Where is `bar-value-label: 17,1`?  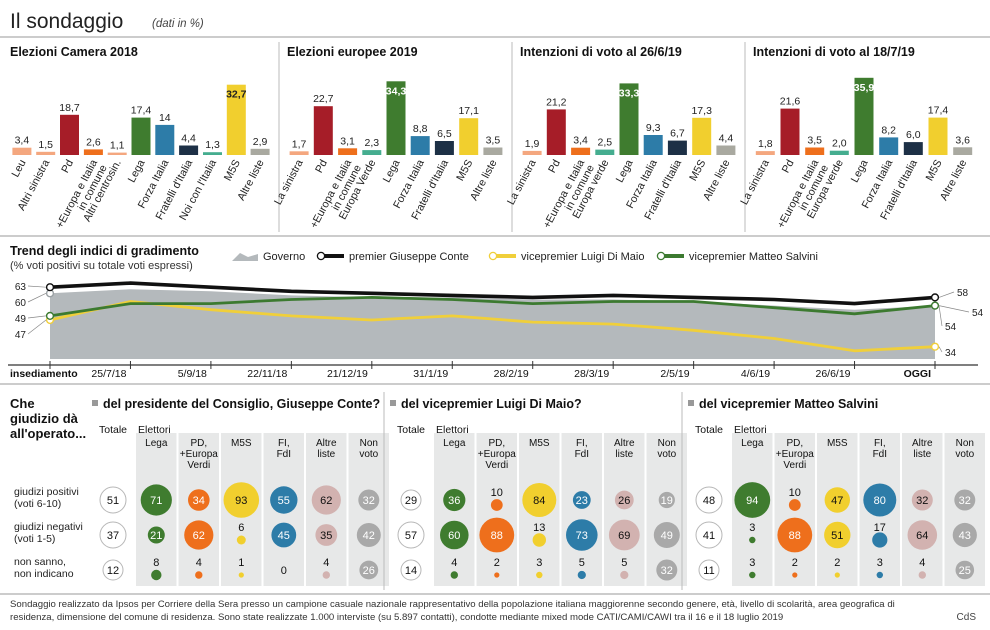 bar-value-label: 17,1 is located at coordinates (468, 111).